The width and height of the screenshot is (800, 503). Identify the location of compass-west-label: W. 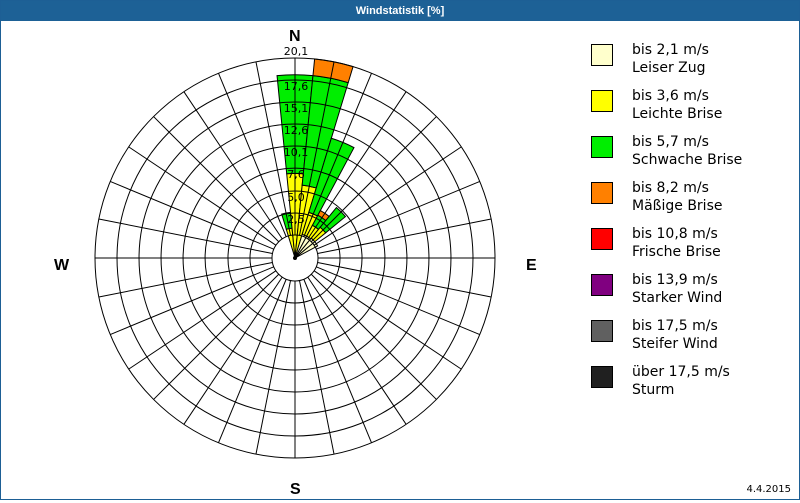
(62, 265).